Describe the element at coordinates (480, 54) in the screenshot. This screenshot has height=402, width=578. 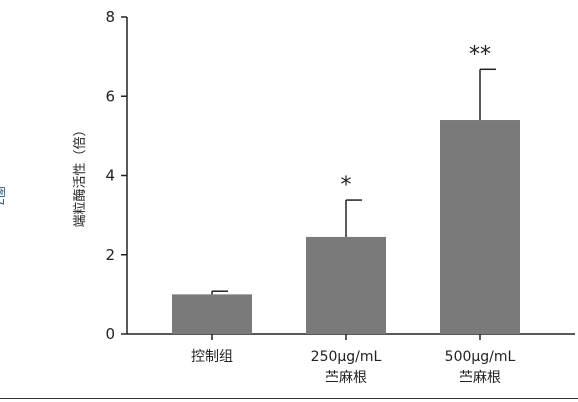
I see `significance-mark: **` at that location.